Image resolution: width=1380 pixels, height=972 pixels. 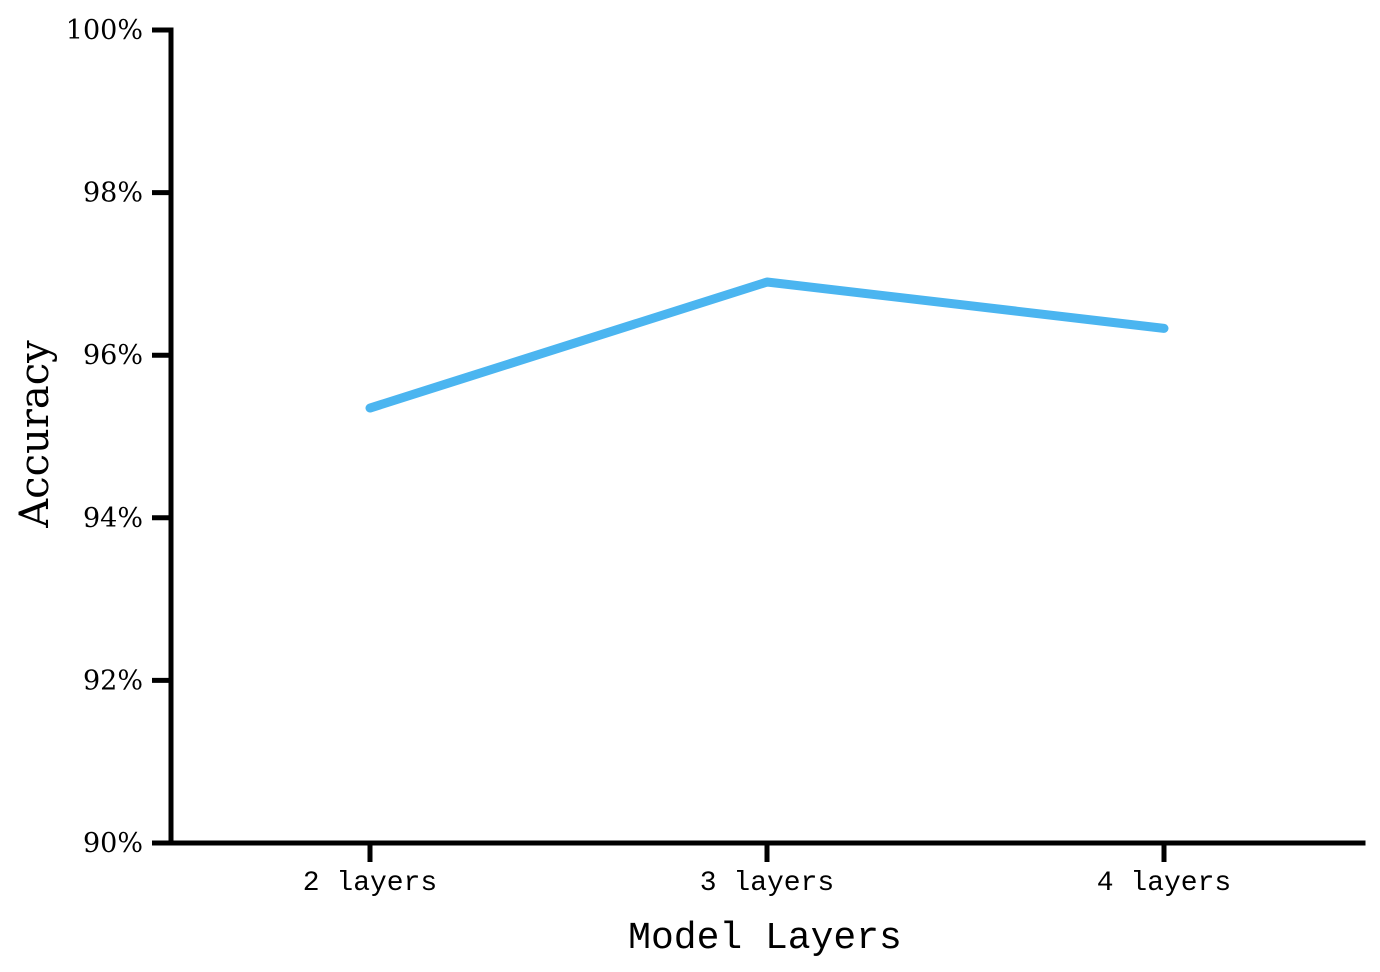 What do you see at coordinates (35, 434) in the screenshot?
I see `y-axis-label: Accuracy` at bounding box center [35, 434].